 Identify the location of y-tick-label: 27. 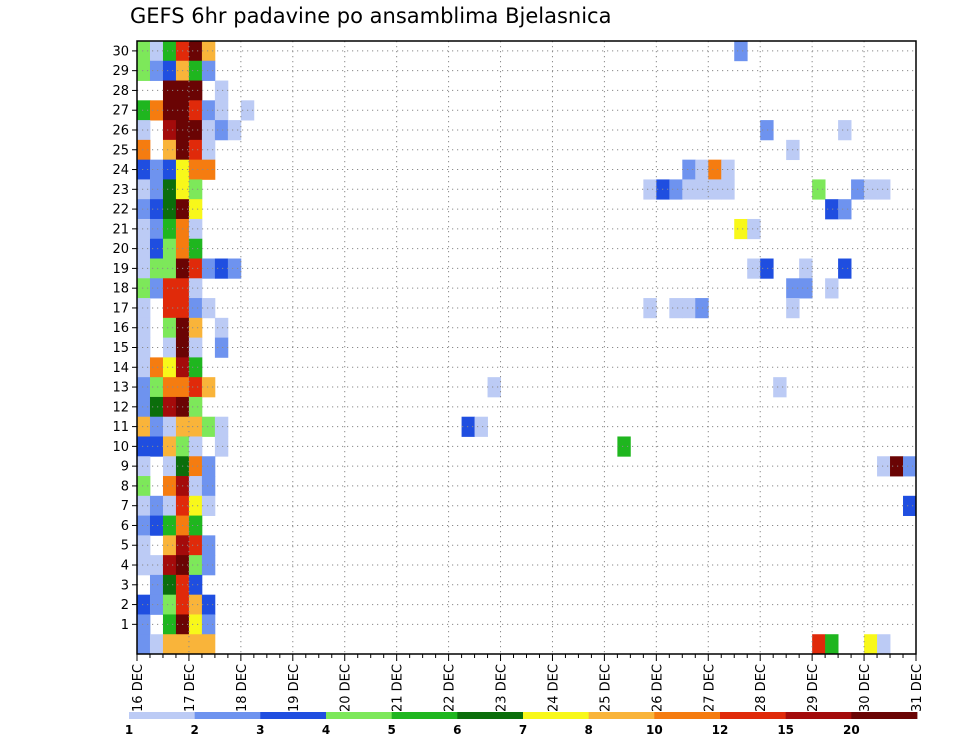
(120, 111).